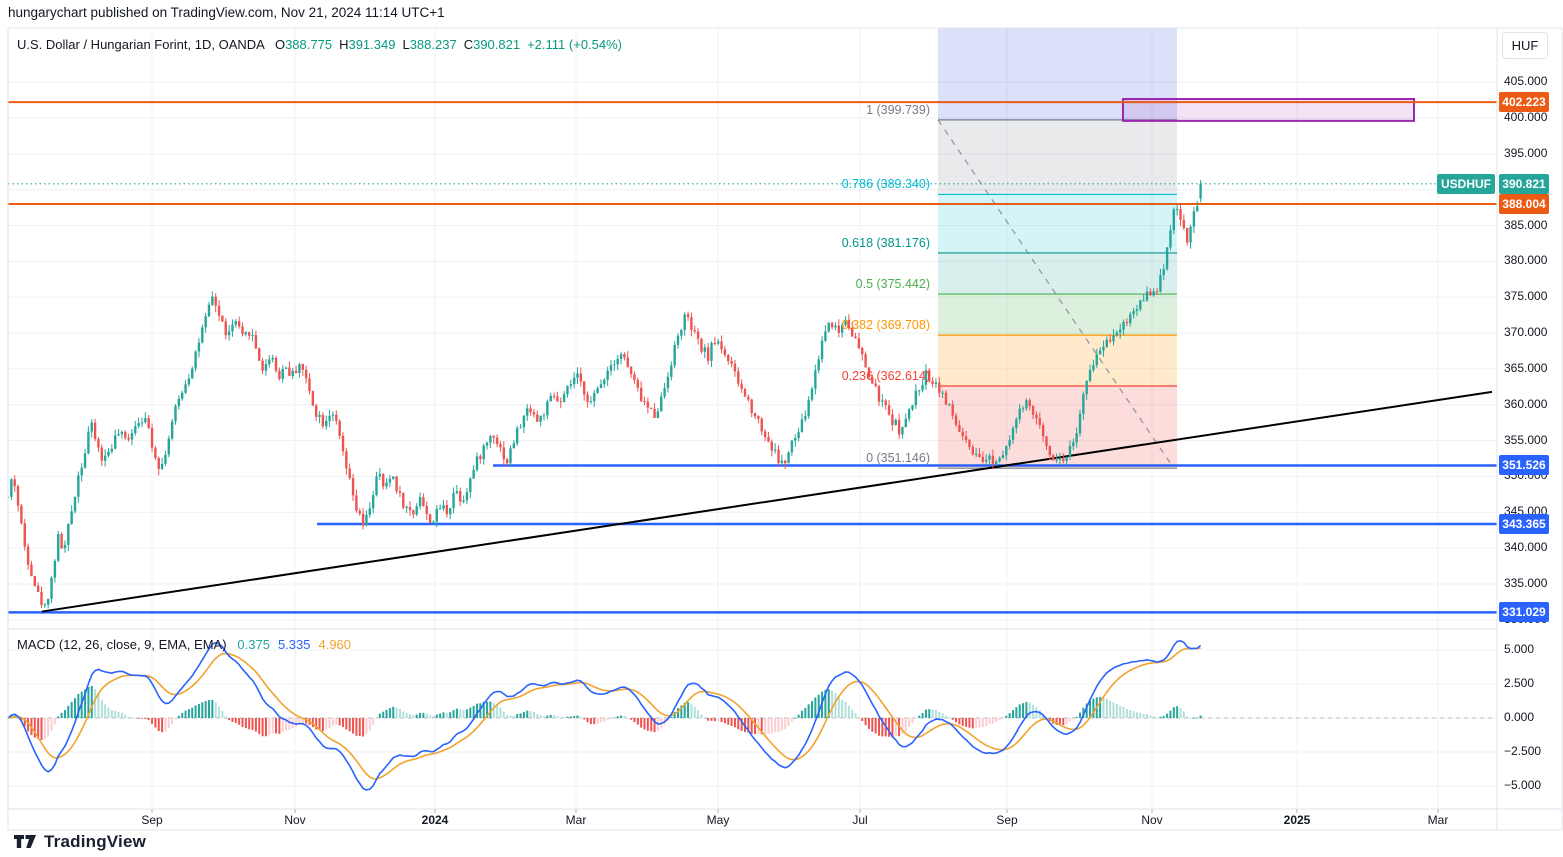 The width and height of the screenshot is (1563, 857). What do you see at coordinates (80, 842) in the screenshot?
I see `tradingview-attribution: TradingView` at bounding box center [80, 842].